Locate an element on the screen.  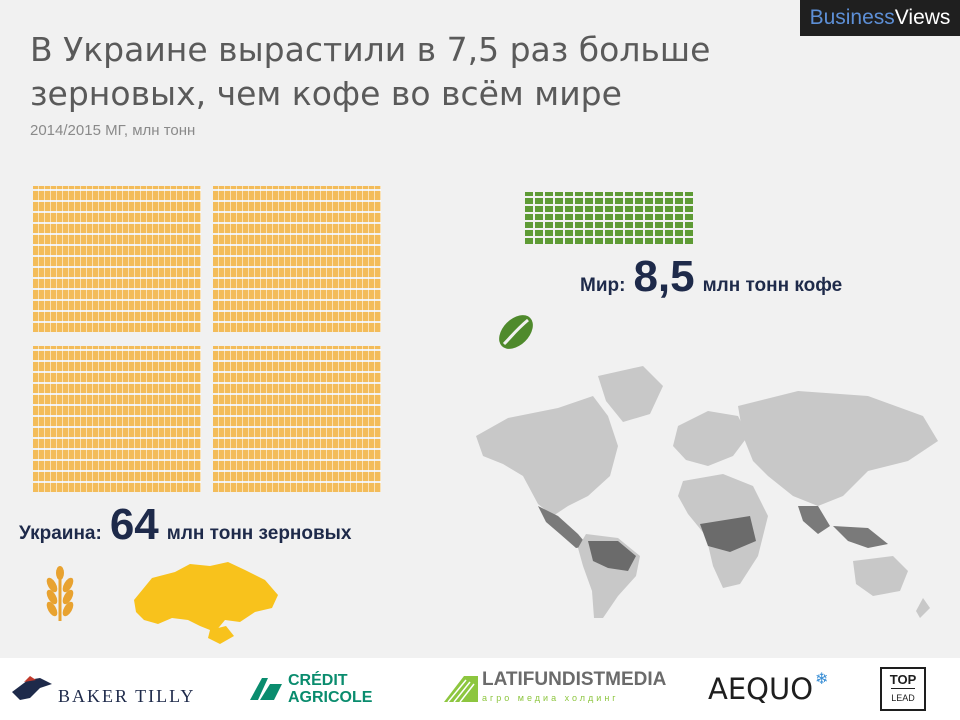
credit-agricole-line1: CRÉDIT is located at coordinates (318, 680).